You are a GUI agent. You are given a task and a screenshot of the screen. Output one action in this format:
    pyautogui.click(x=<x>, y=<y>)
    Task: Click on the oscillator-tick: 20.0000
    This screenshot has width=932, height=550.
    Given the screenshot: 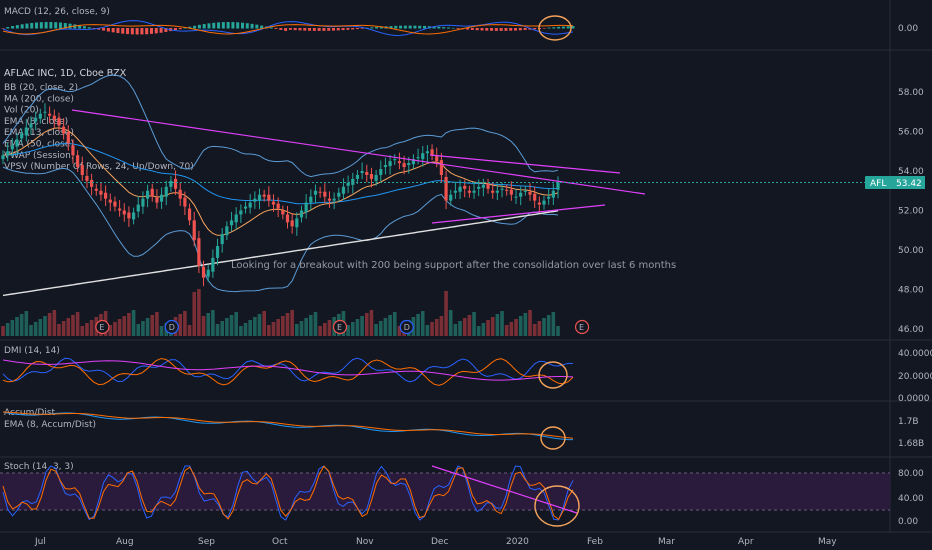 What is the action you would take?
    pyautogui.click(x=915, y=377)
    